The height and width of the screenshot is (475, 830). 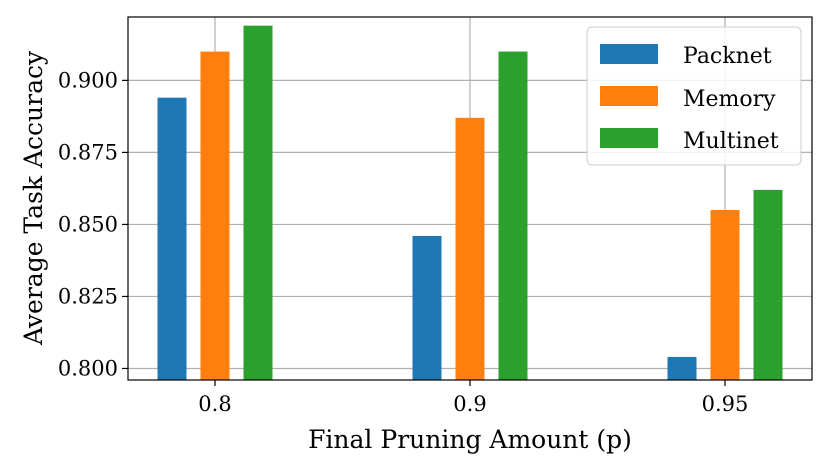 I want to click on bar-packnet-0.8, so click(x=172, y=239).